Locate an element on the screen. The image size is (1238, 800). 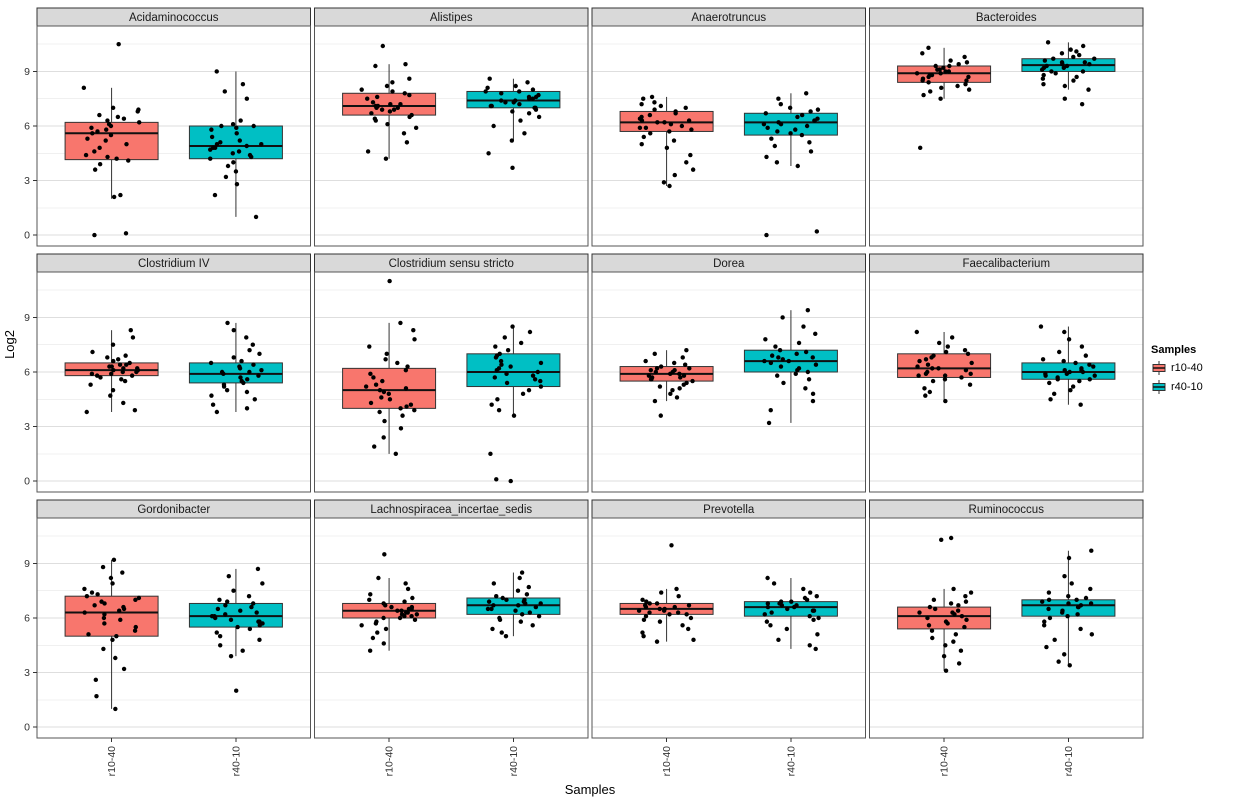
legend-item-r40-10: r40-10 is located at coordinates (1177, 387).